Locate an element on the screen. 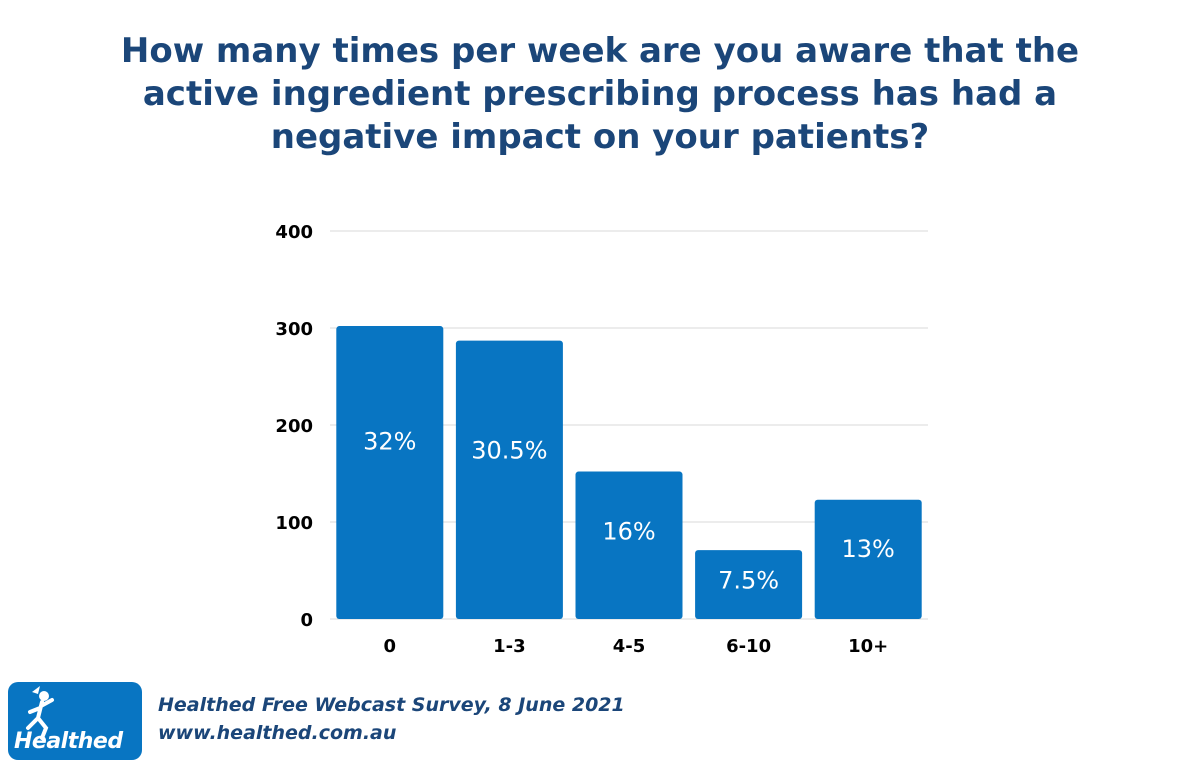  y-tick-label: 100 is located at coordinates (294, 523).